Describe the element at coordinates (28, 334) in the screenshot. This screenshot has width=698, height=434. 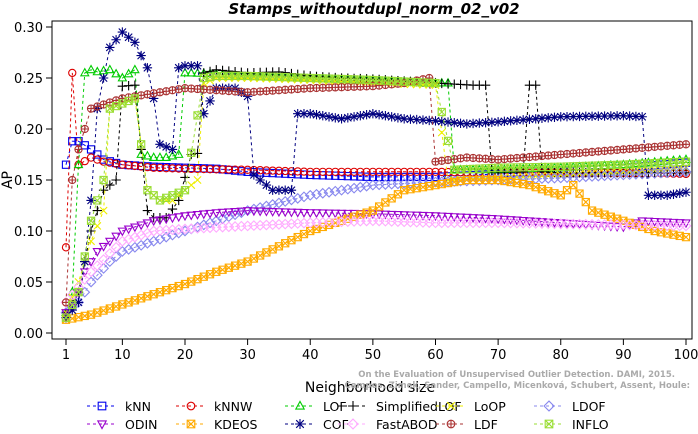
I see `y-tick-label-0: 0.00` at that location.